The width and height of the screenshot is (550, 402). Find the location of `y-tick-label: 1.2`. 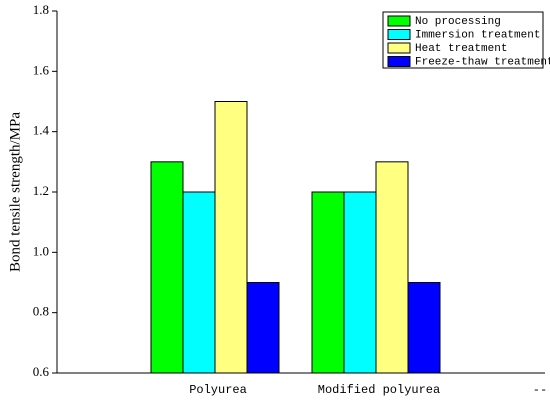

y-tick-label: 1.2 is located at coordinates (41, 190).